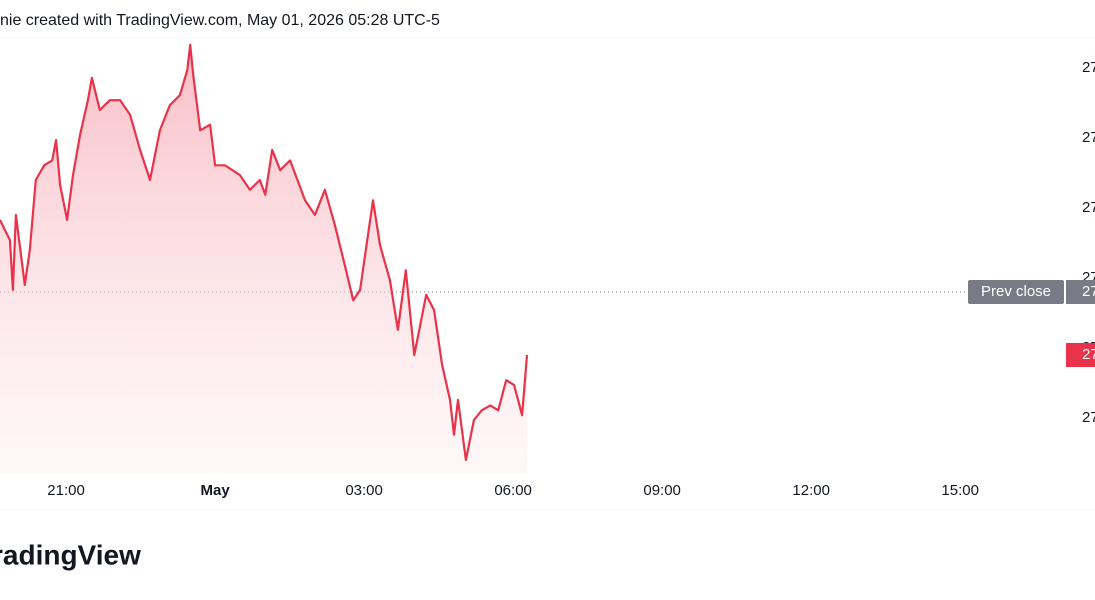  Describe the element at coordinates (960, 490) in the screenshot. I see `x-tick-label: 15:00` at that location.